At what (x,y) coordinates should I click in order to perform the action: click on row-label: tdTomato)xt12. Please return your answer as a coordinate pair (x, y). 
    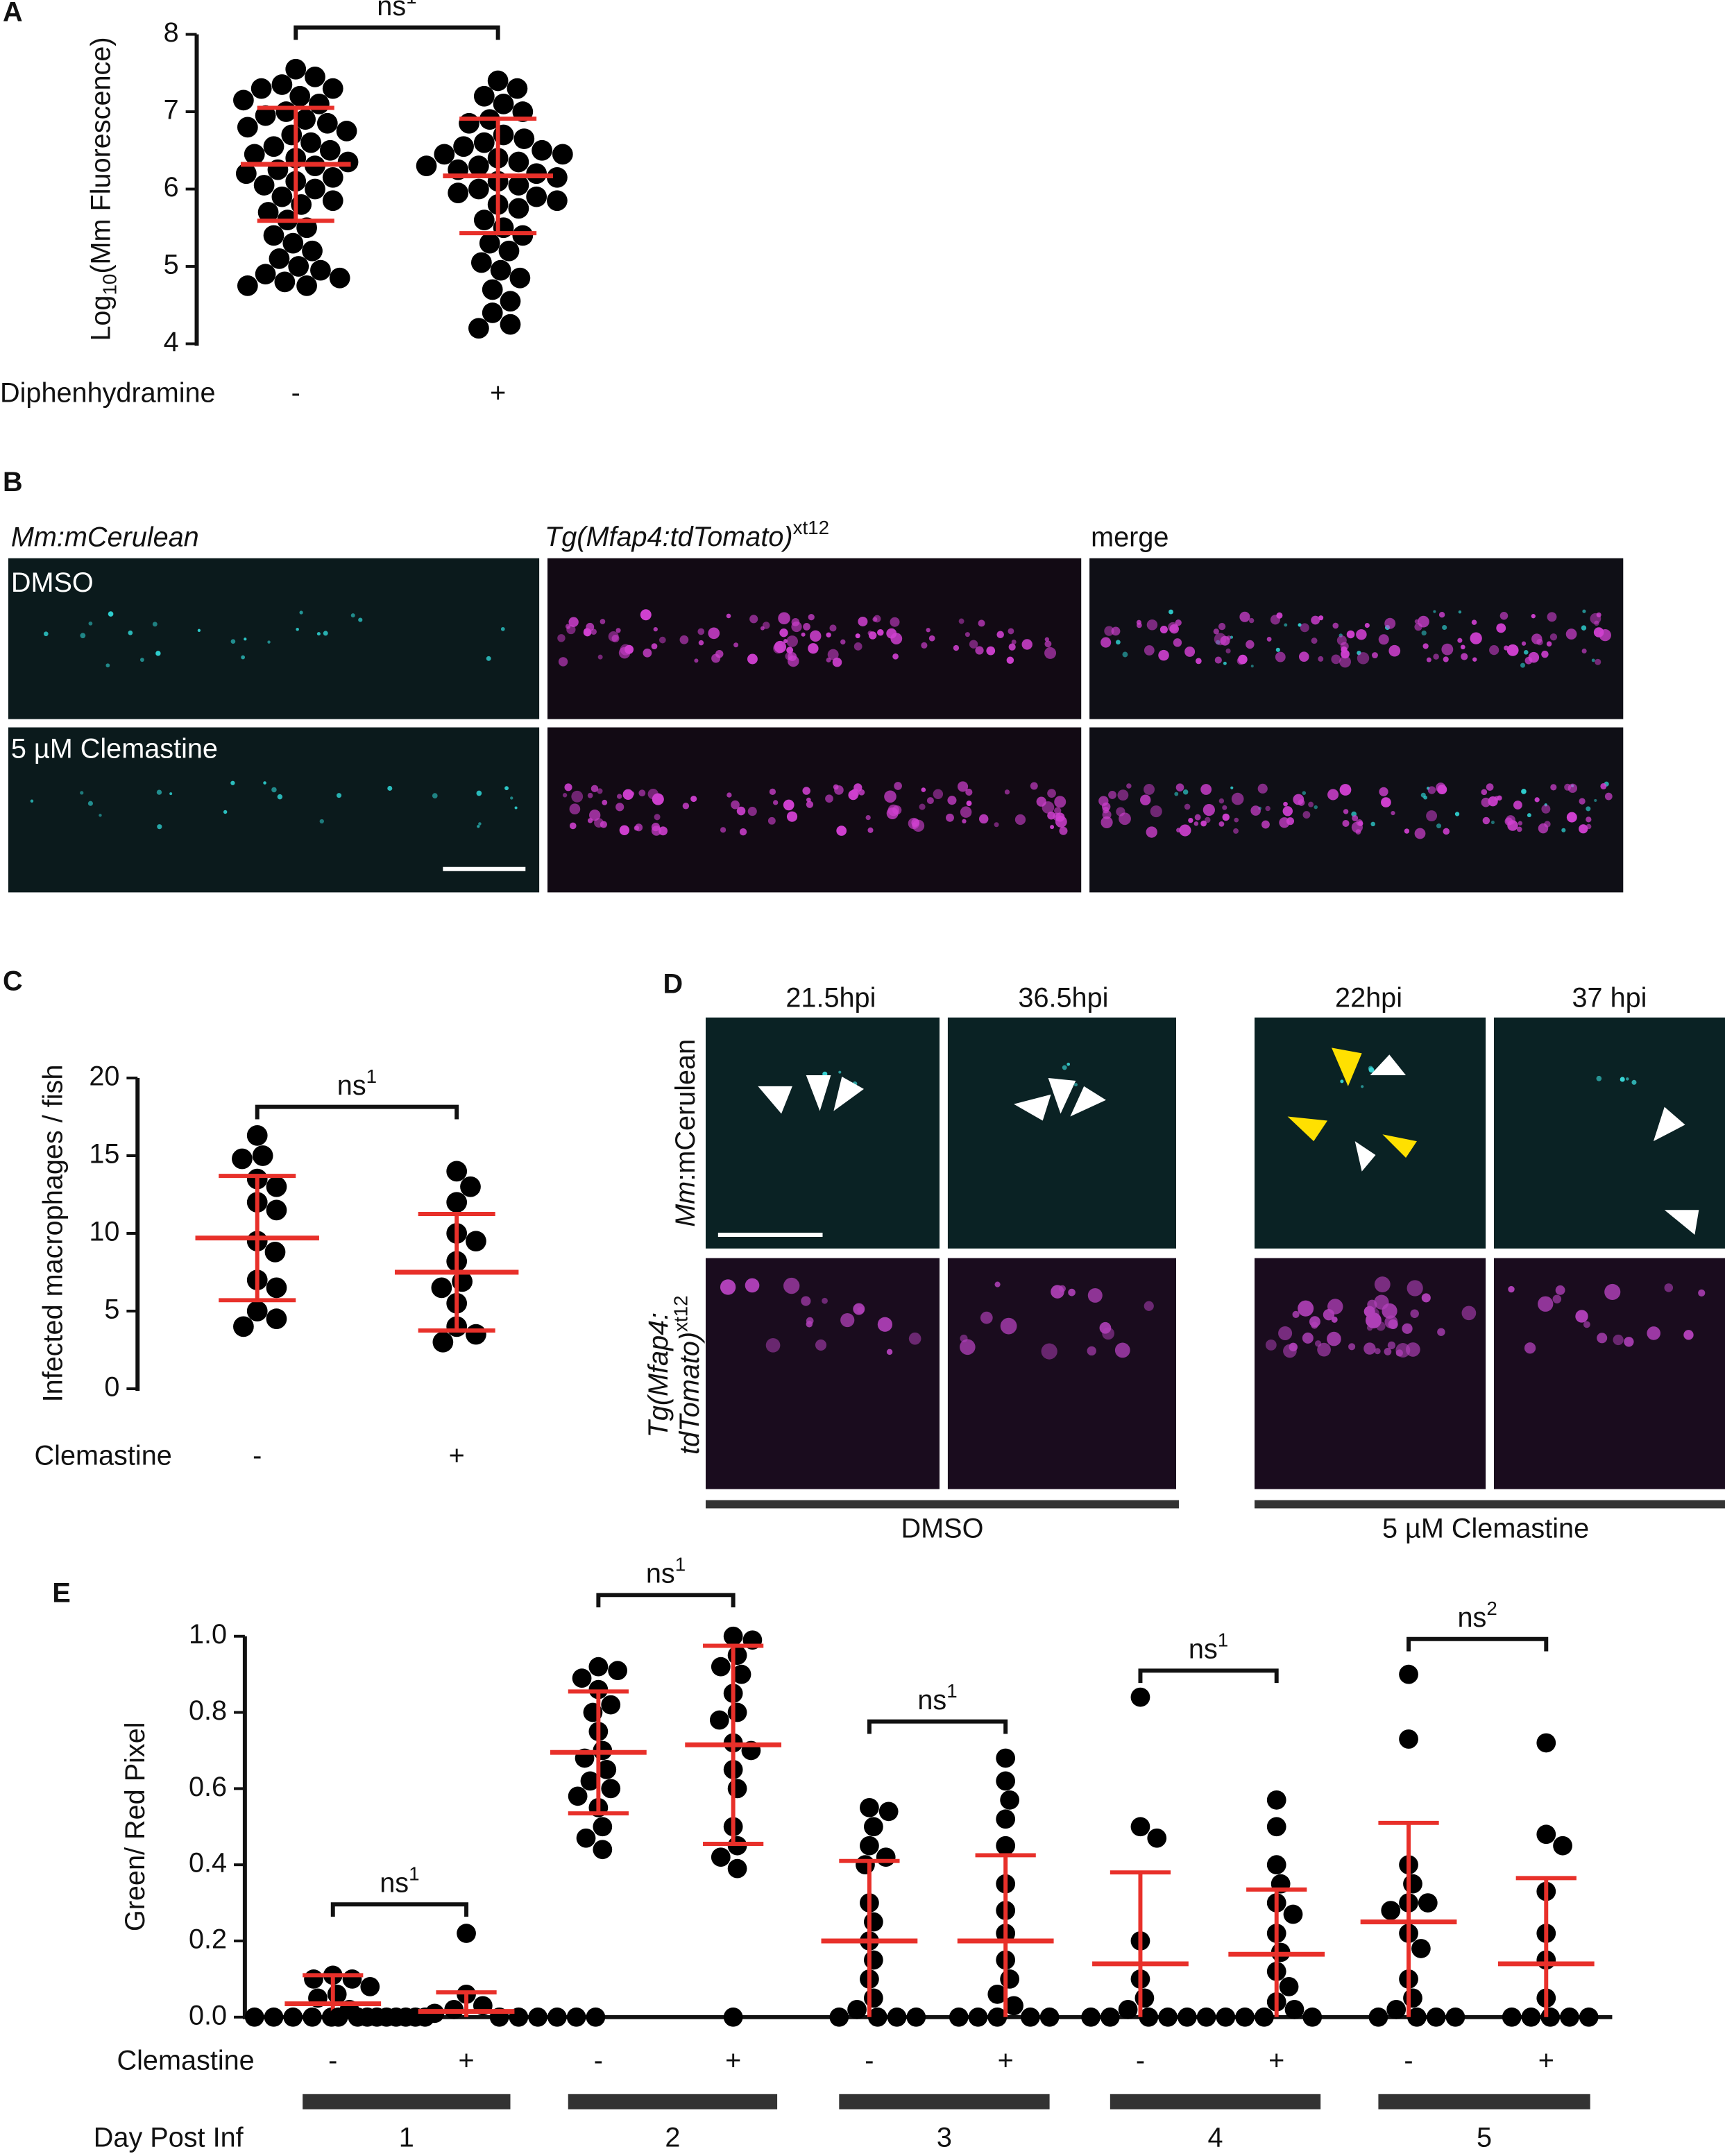
    Looking at the image, I should click on (688, 1374).